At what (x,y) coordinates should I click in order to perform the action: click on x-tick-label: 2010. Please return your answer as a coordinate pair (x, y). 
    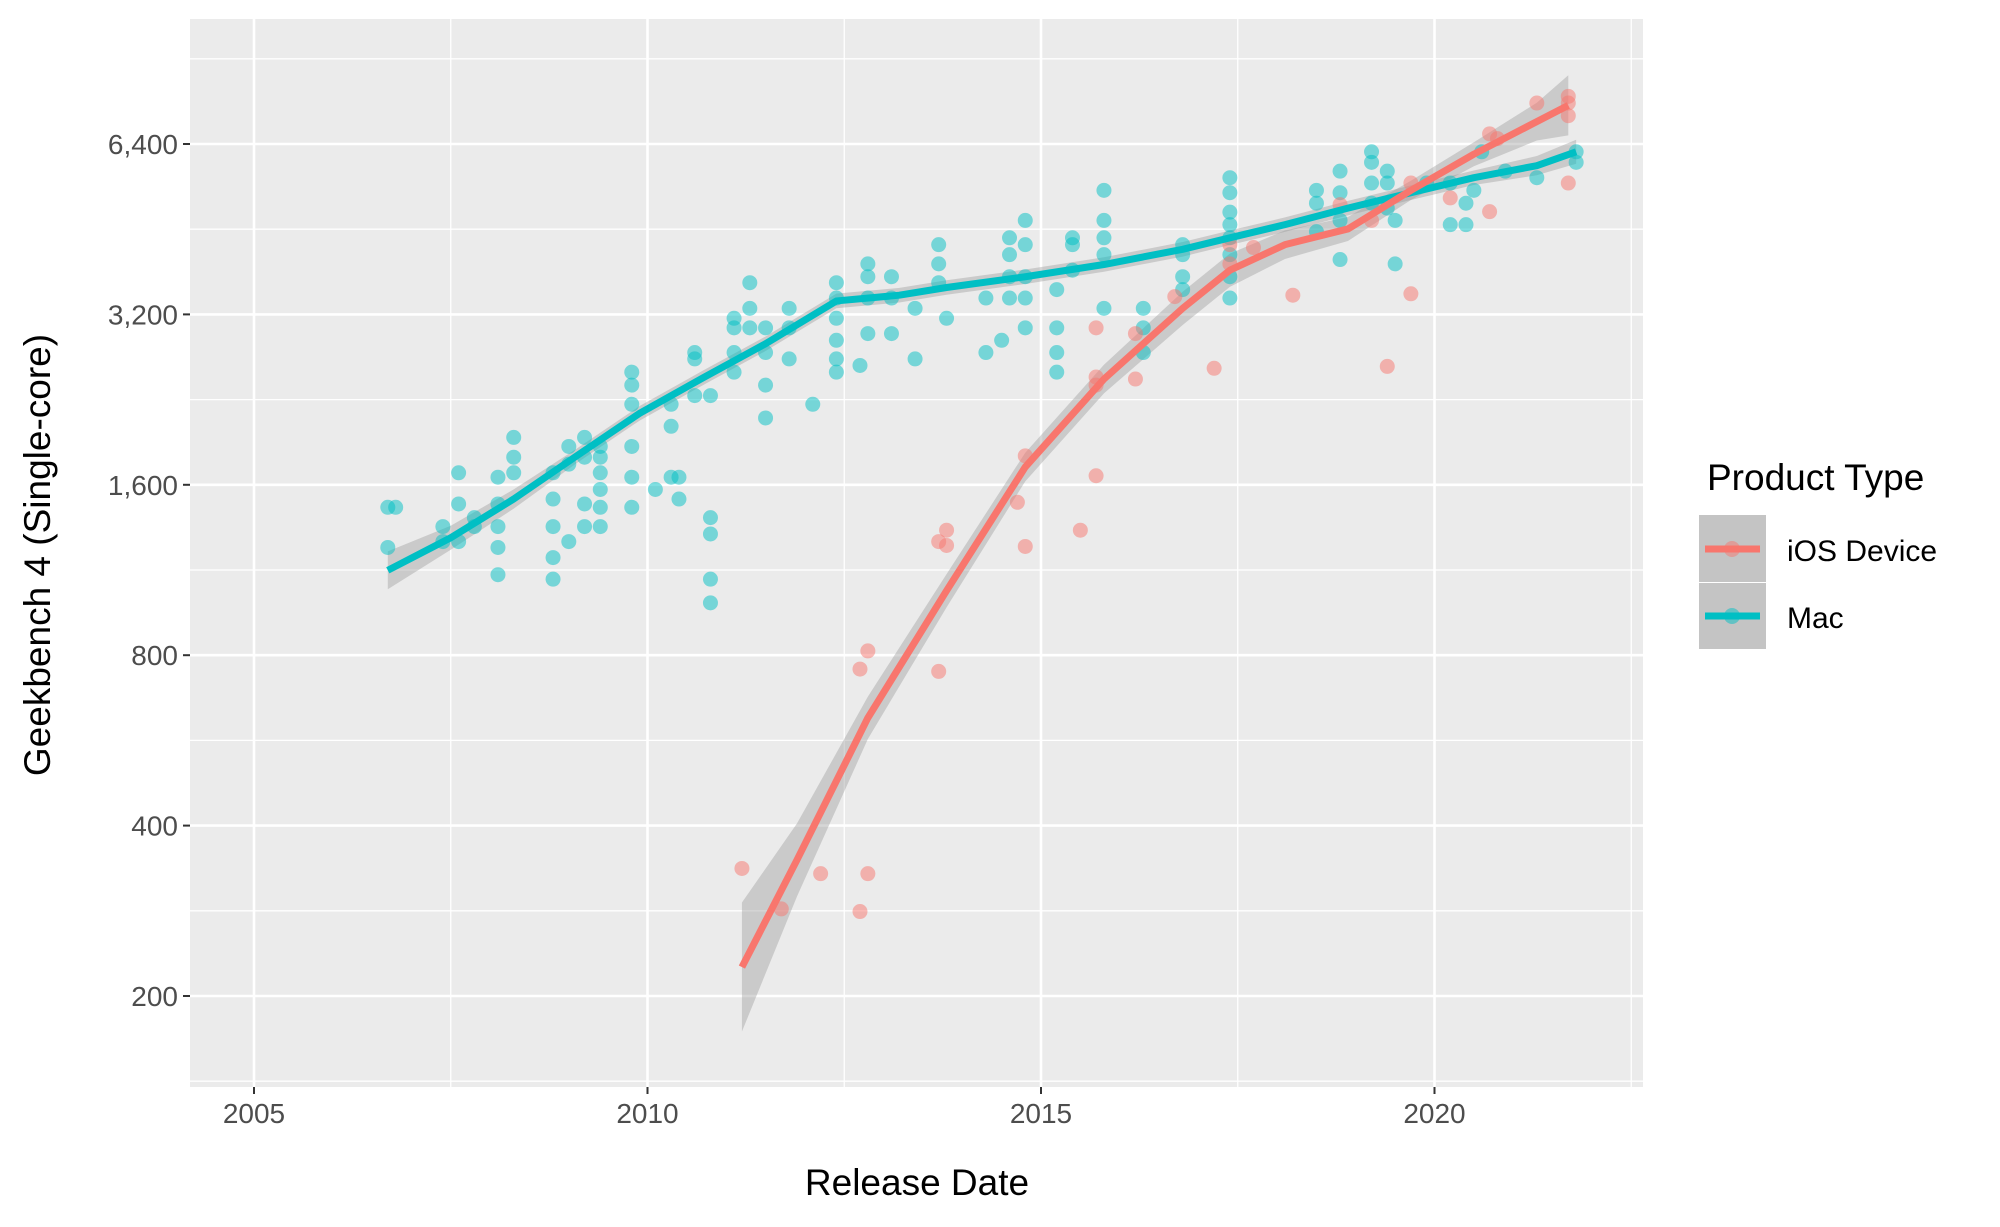
    Looking at the image, I should click on (647, 1113).